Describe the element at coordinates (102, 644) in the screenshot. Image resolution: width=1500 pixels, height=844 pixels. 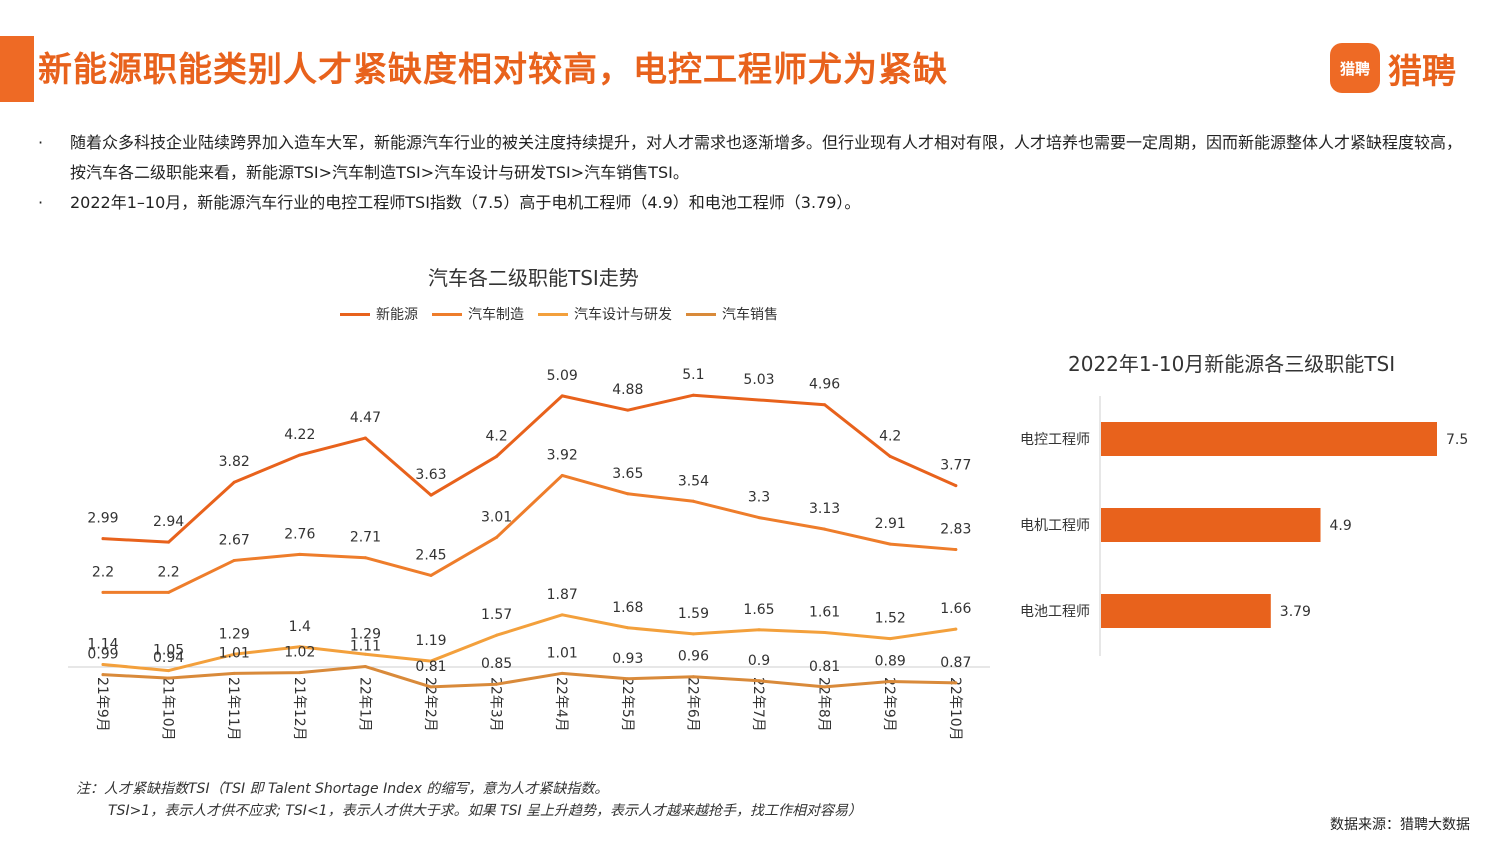
I see `data-label: 1.14` at that location.